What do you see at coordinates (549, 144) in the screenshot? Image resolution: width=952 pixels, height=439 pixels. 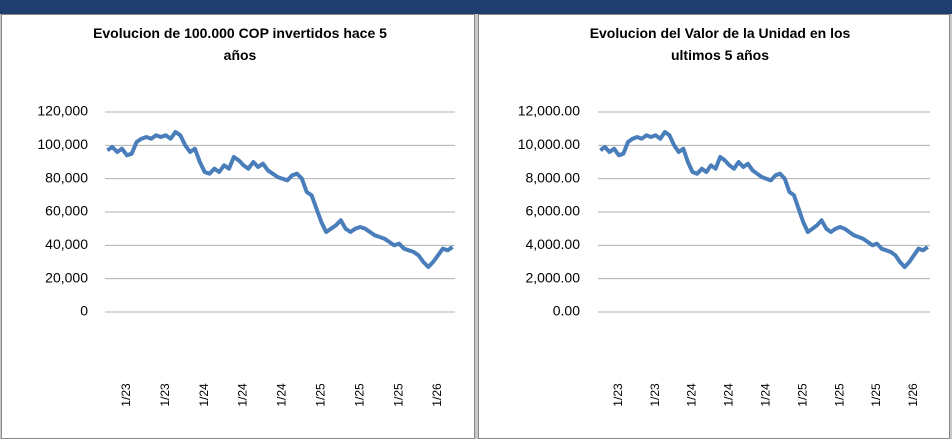 I see `y-tick-label: 10,000.00` at bounding box center [549, 144].